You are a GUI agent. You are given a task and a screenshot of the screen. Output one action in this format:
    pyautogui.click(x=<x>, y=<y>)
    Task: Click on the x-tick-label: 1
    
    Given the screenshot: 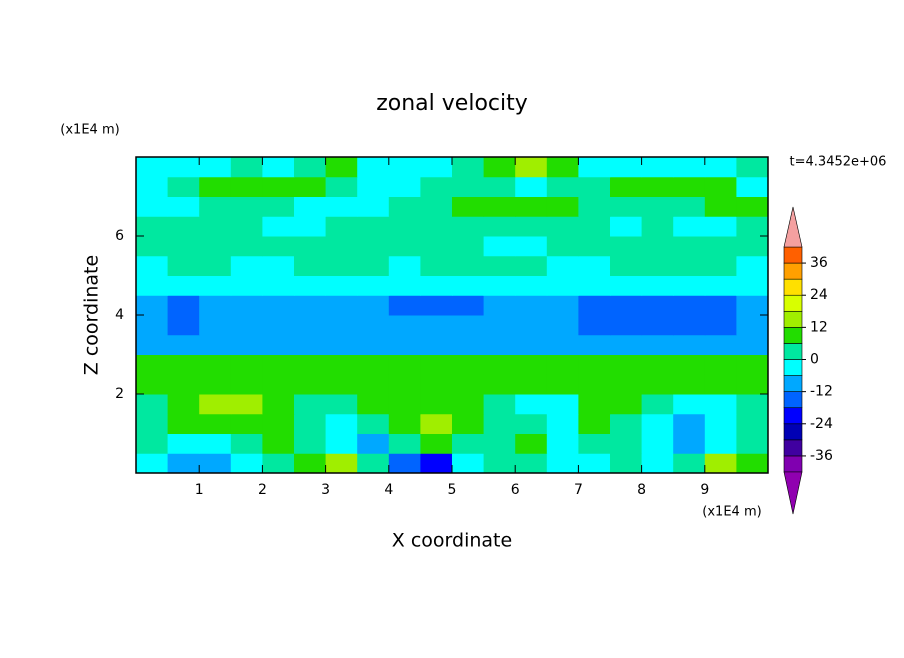 What is the action you would take?
    pyautogui.click(x=199, y=490)
    